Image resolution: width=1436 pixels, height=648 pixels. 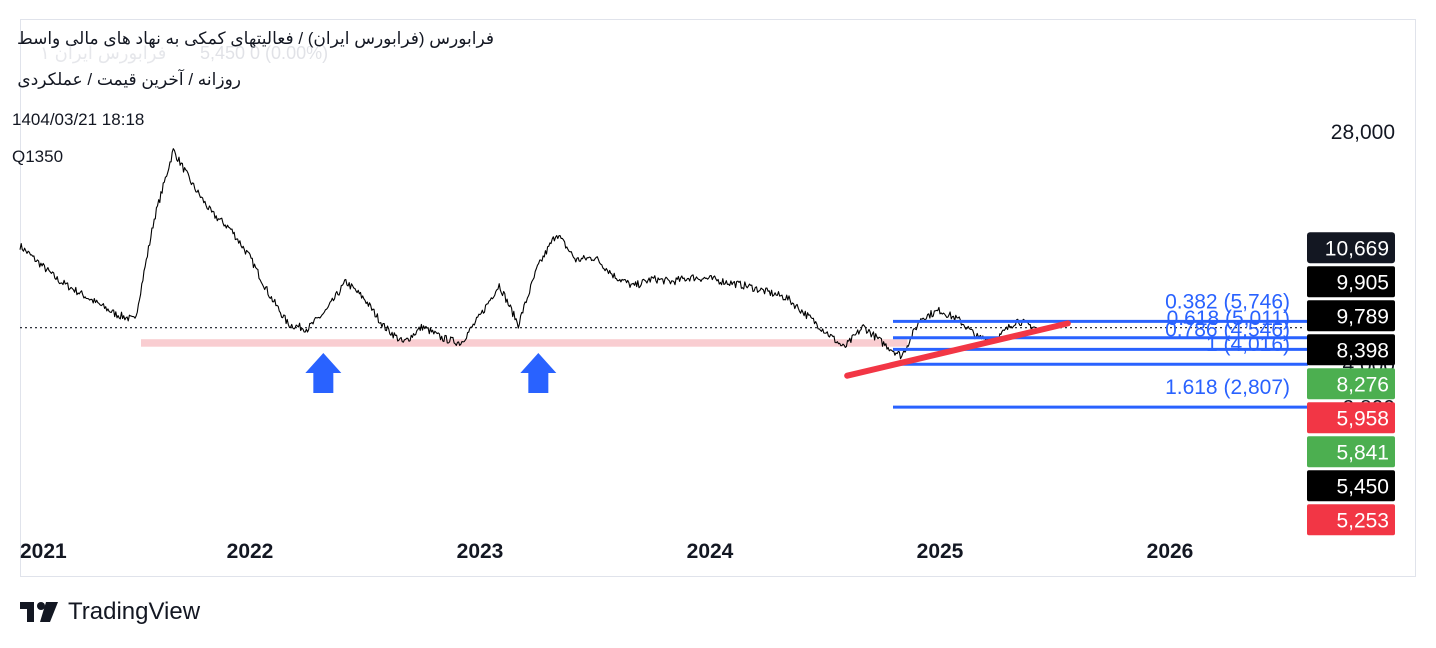 I want to click on fib-level-label: 0.786 (4,546), so click(x=1227, y=329).